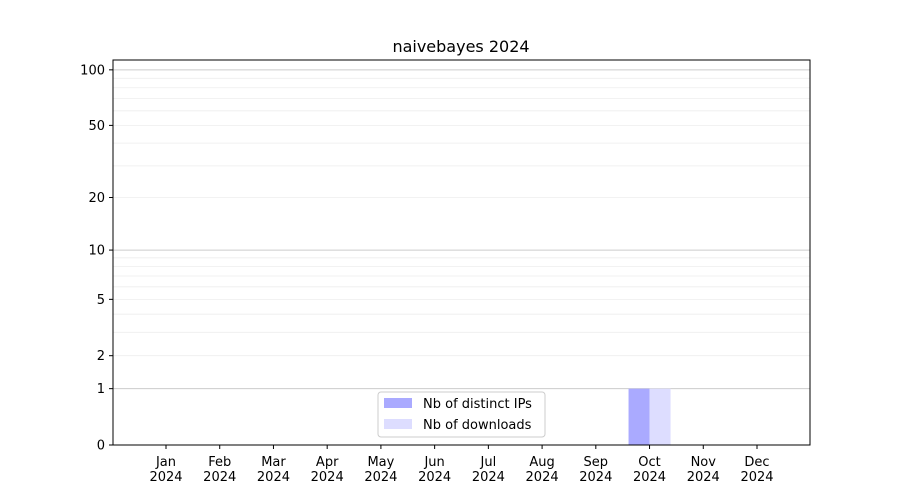  Describe the element at coordinates (434, 470) in the screenshot. I see `x-tick-label: Jun 2024` at that location.